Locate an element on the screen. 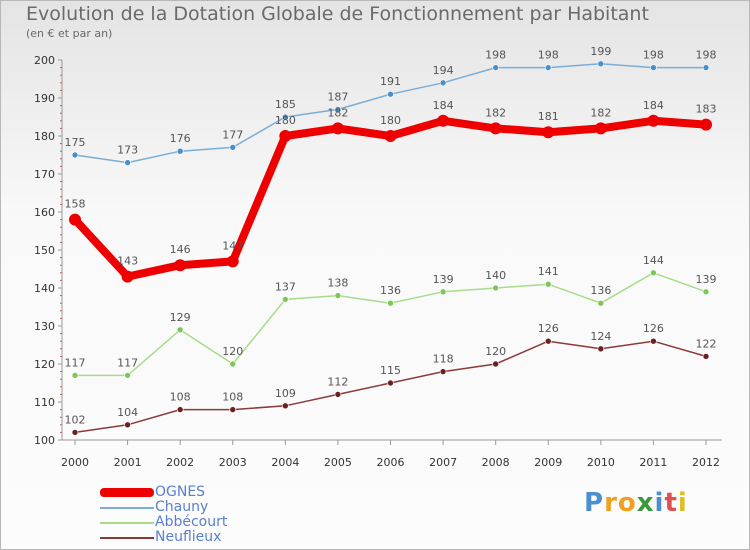 The image size is (750, 550). x-tick-label: 2007 is located at coordinates (443, 462).